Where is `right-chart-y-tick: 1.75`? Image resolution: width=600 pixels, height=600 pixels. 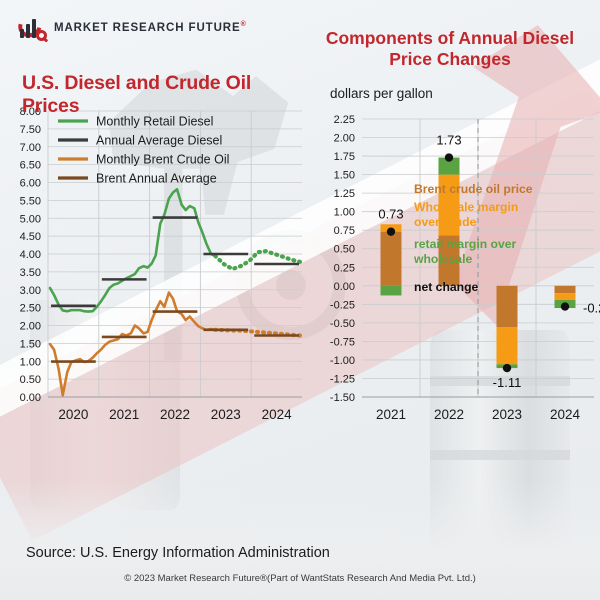 right-chart-y-tick: 1.75 is located at coordinates (344, 157).